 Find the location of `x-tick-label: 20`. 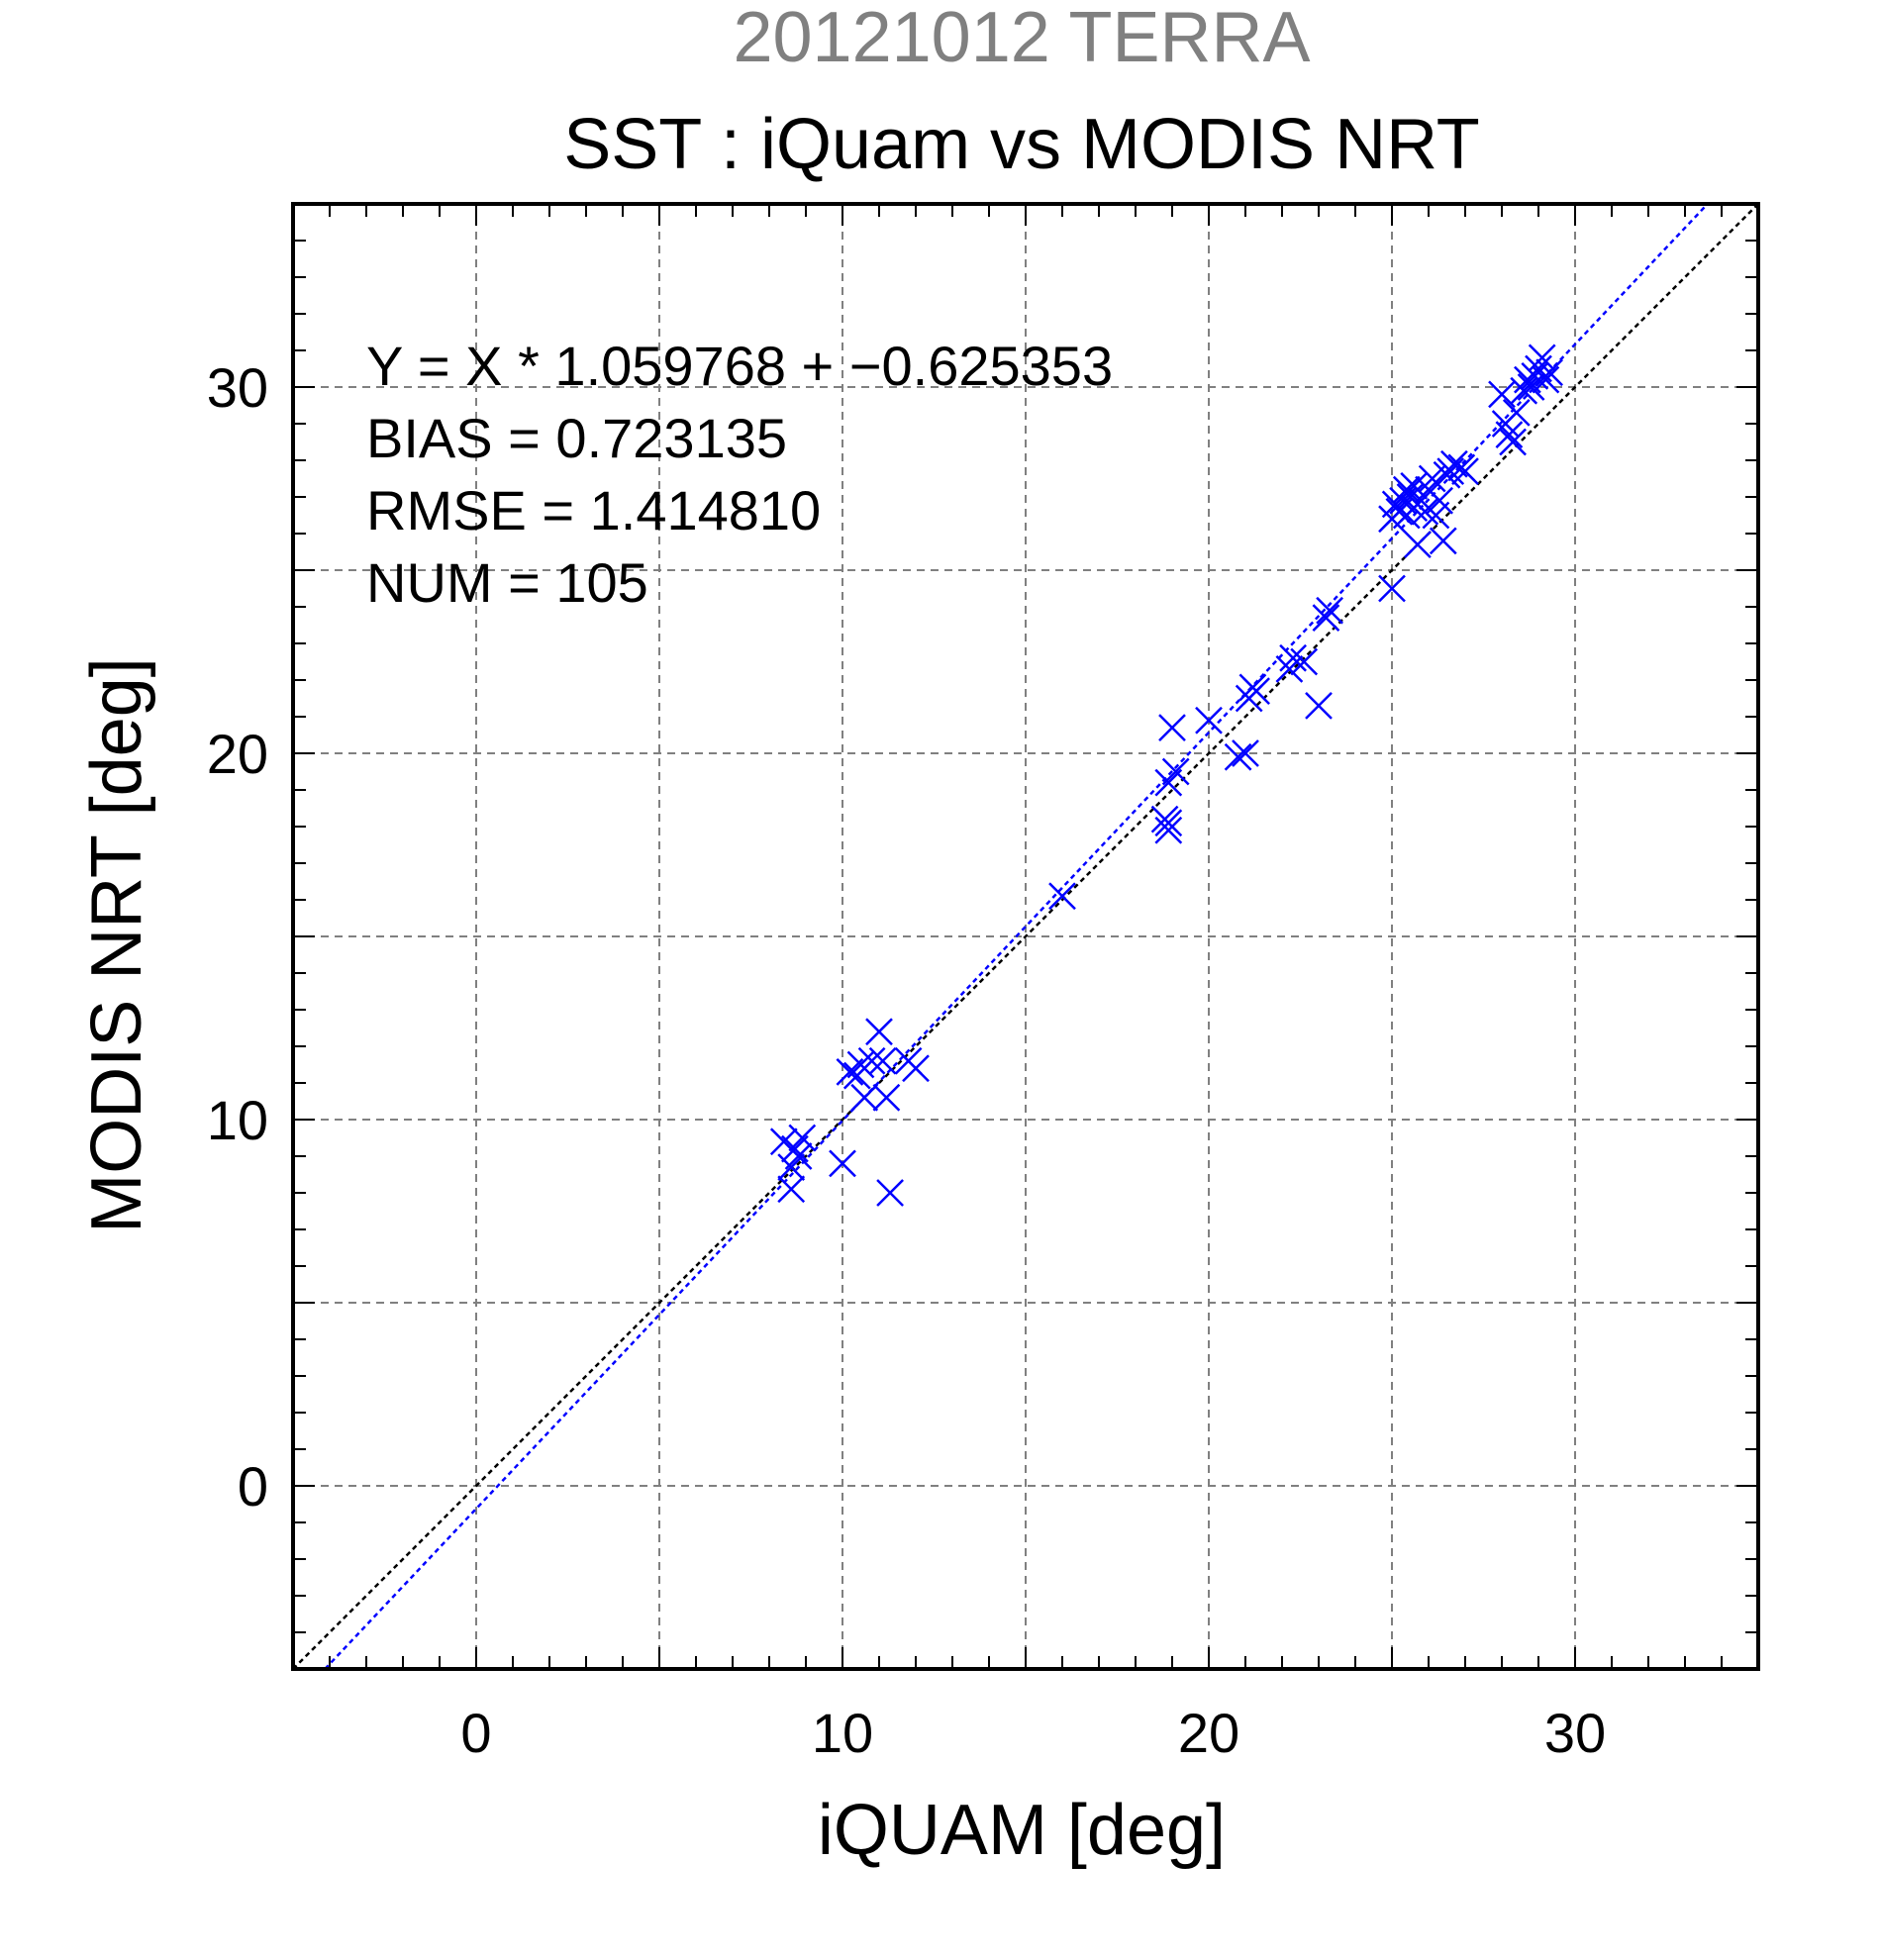

x-tick-label: 20 is located at coordinates (1209, 1733).